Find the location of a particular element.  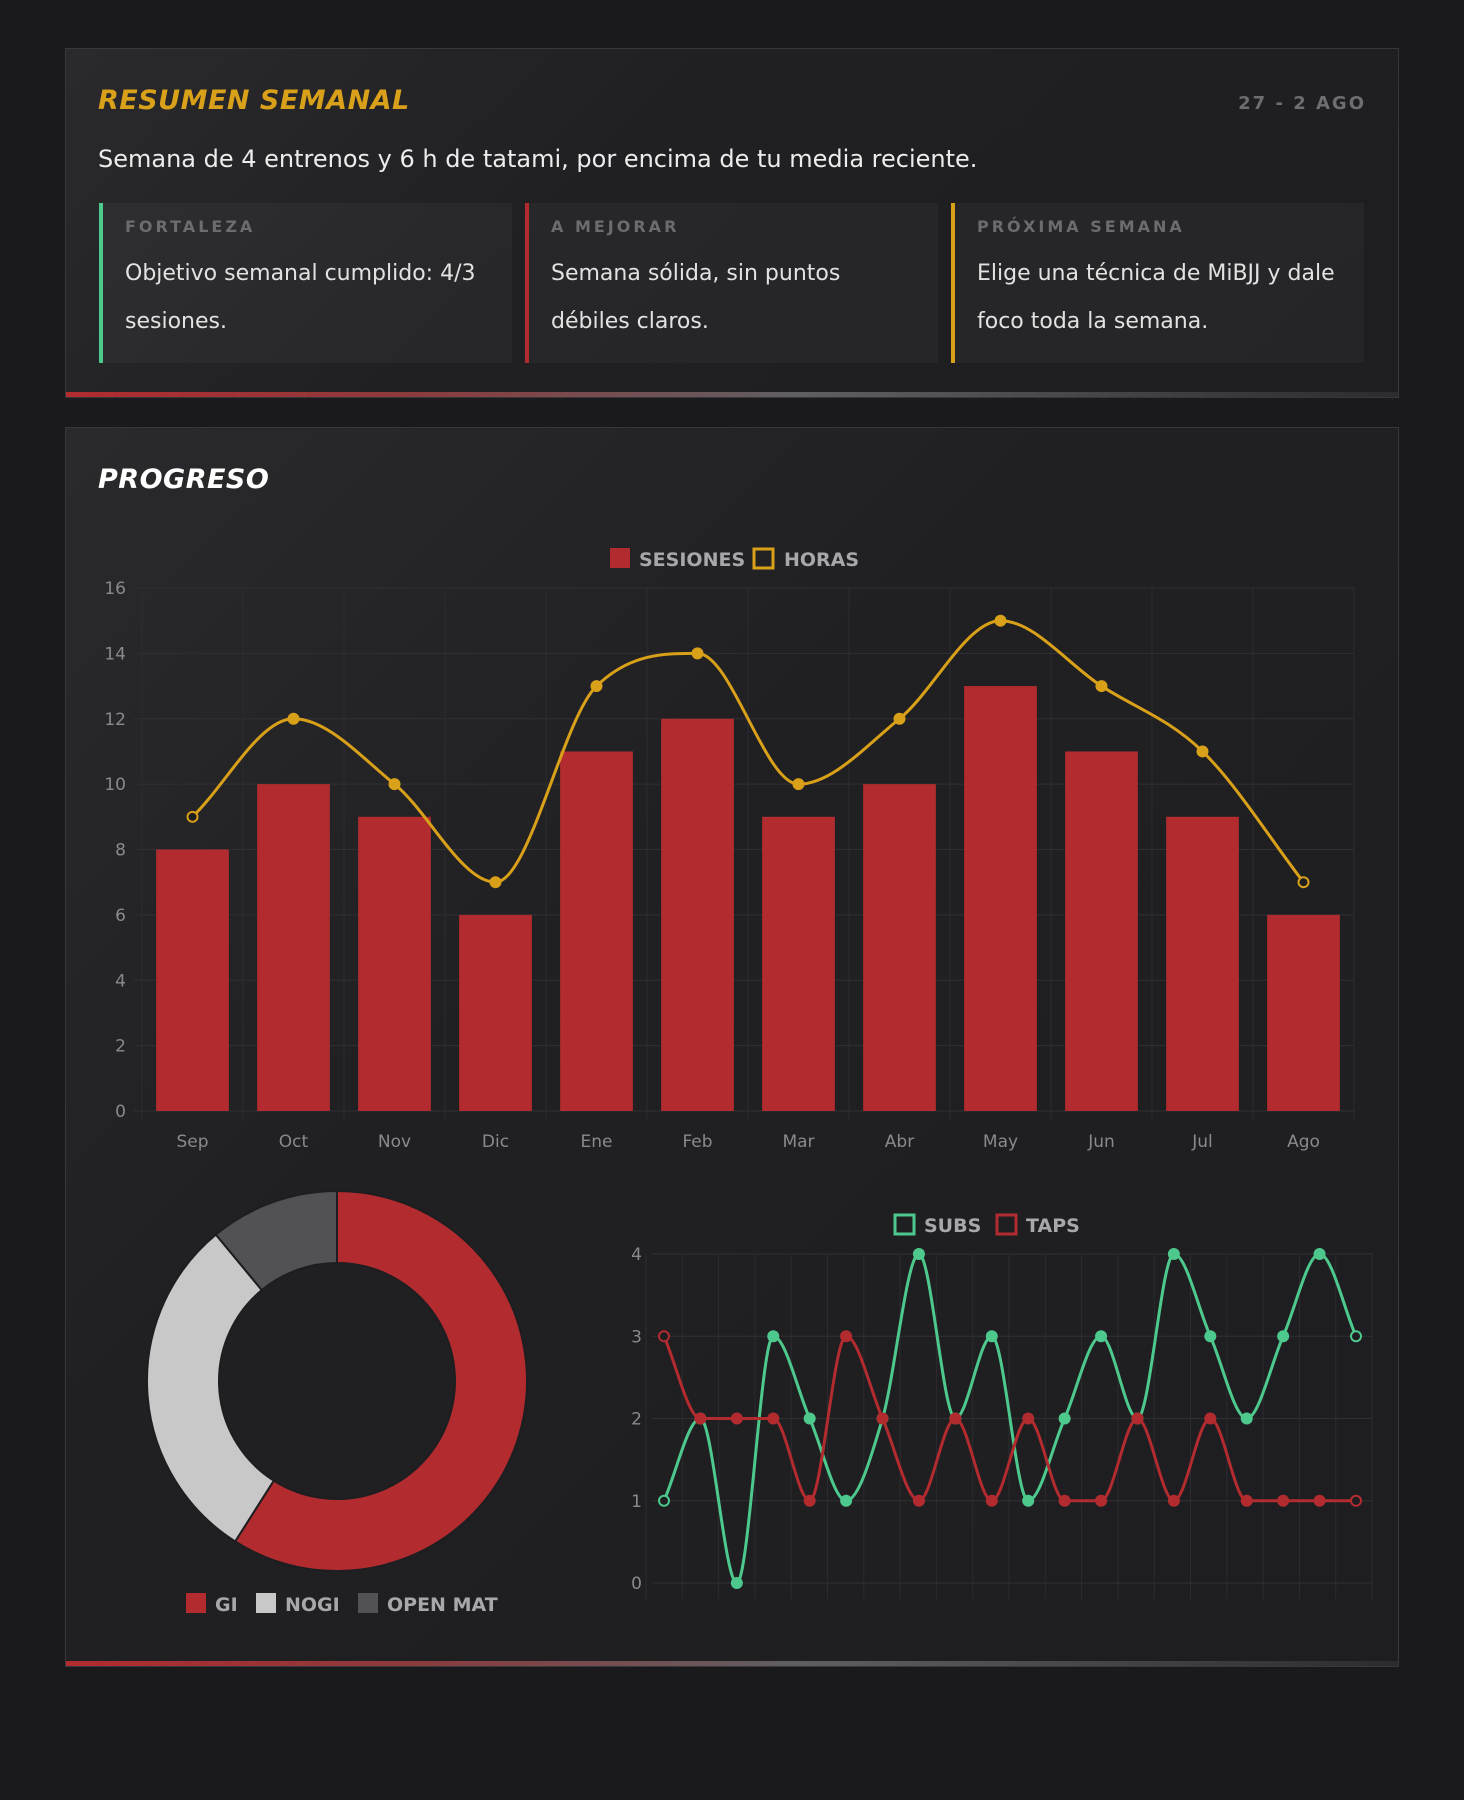

doughnut-slice-nogi is located at coordinates (211, 1388).